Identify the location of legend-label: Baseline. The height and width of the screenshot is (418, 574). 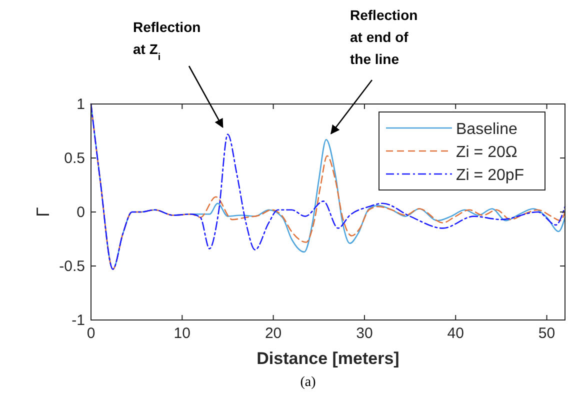
(487, 129).